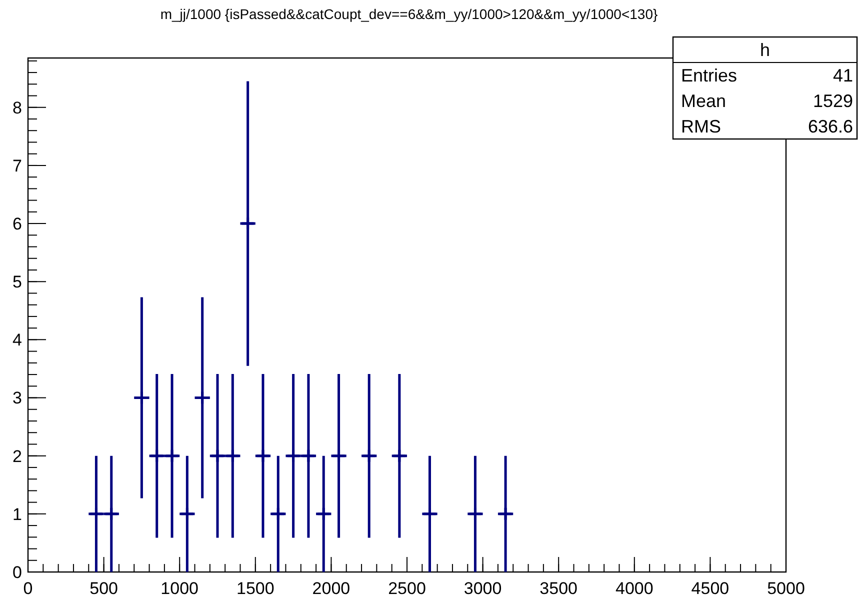 This screenshot has height=598, width=858. Describe the element at coordinates (409, 14) in the screenshot. I see `chart-title: m_jj/1000 {isPassed&&catCoupt_dev==6&&m_yy/1000>120&&m_yy/1000<130}` at that location.